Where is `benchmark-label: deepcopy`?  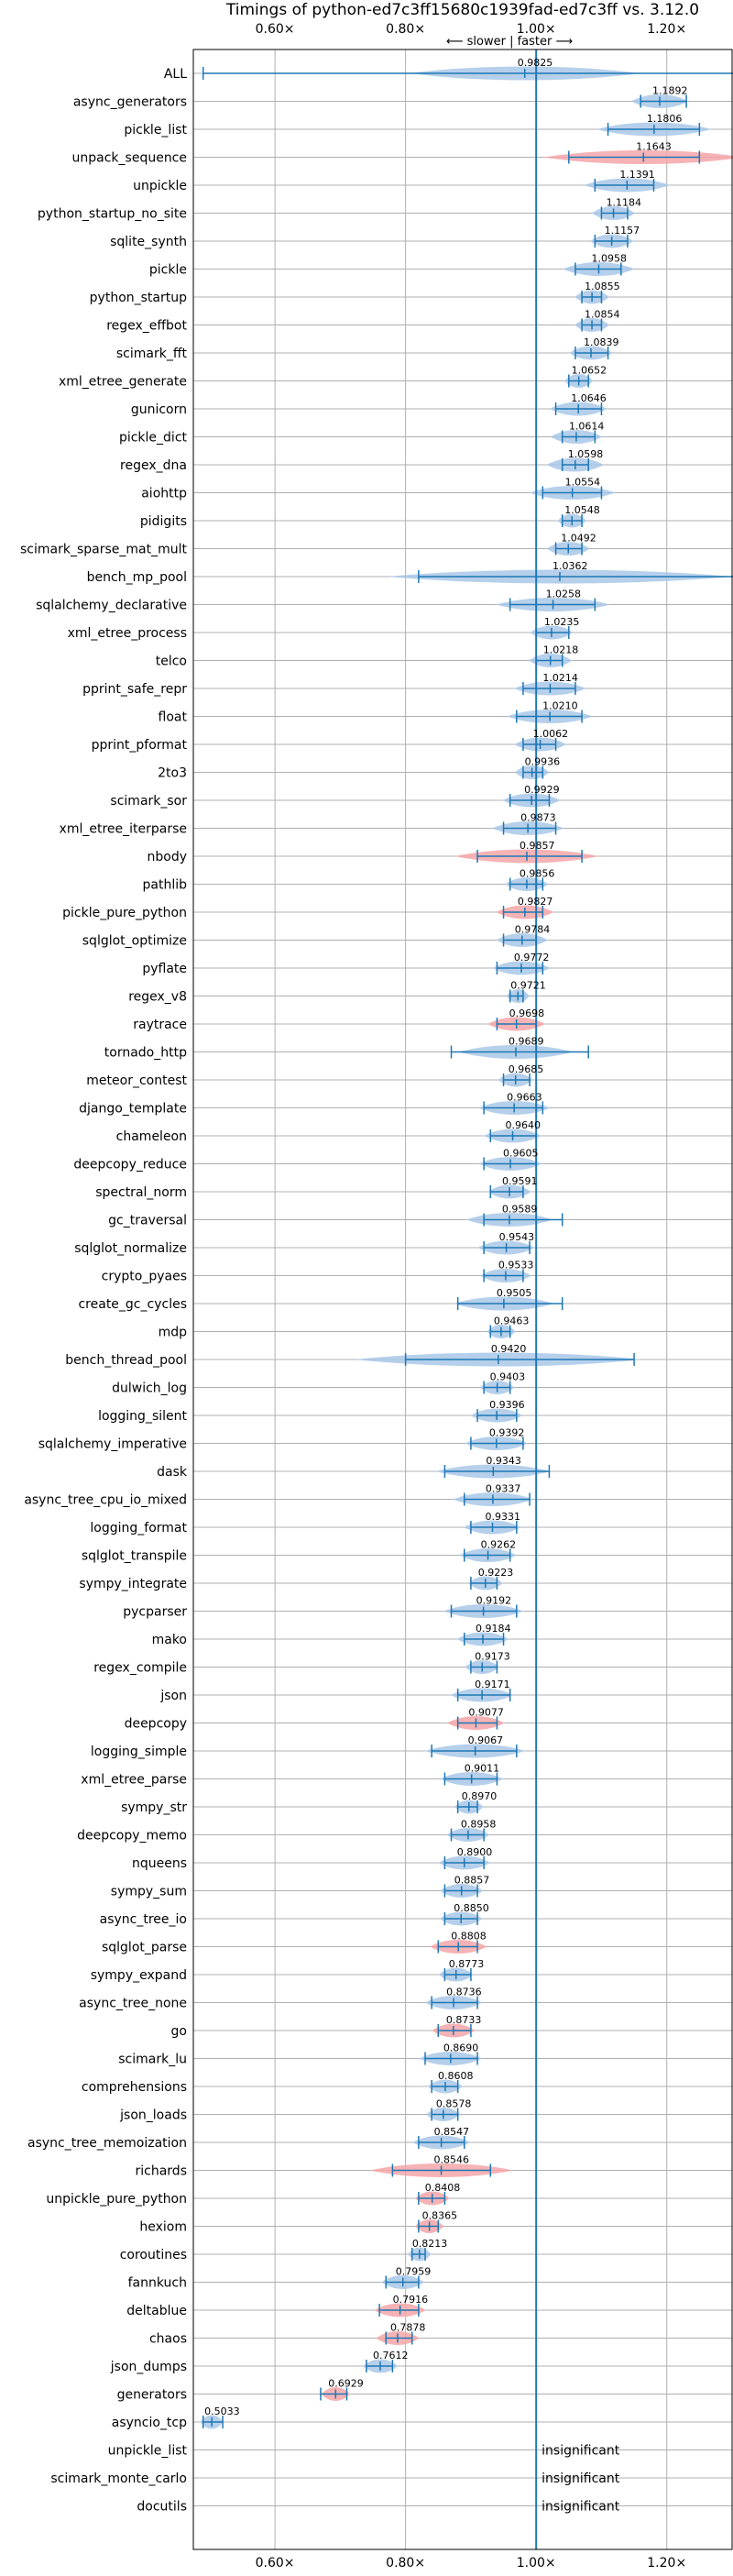 benchmark-label: deepcopy is located at coordinates (156, 1724).